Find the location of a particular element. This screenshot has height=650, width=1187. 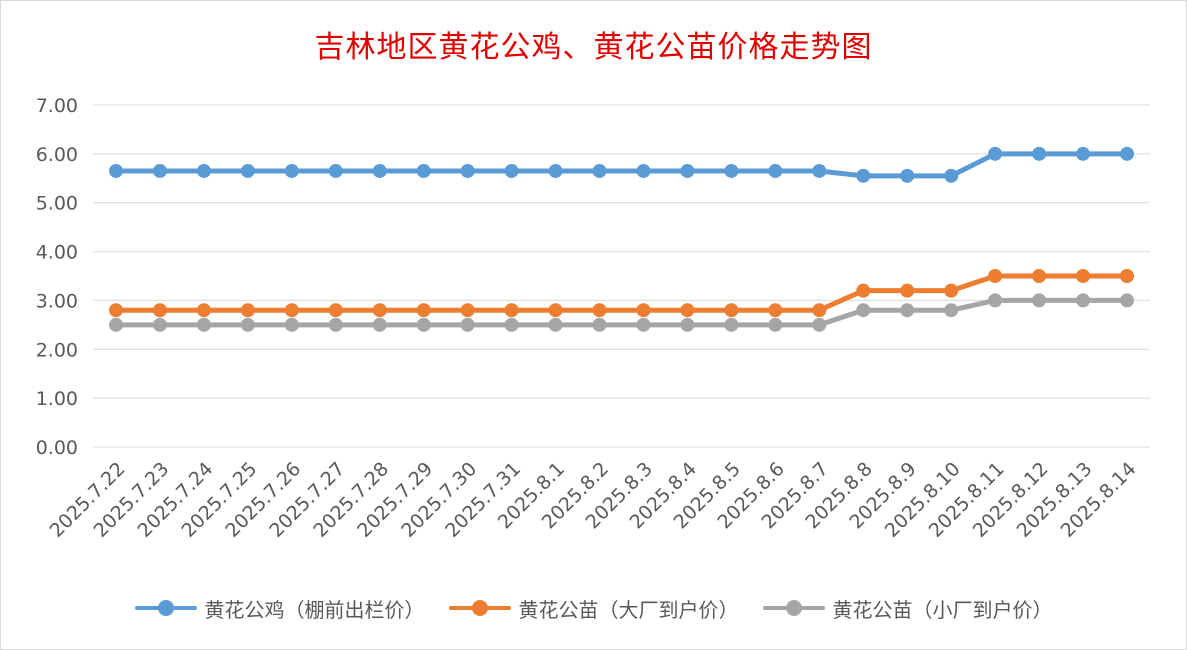

legend-item: 黄花公苗（大厂到户价） is located at coordinates (593, 608).